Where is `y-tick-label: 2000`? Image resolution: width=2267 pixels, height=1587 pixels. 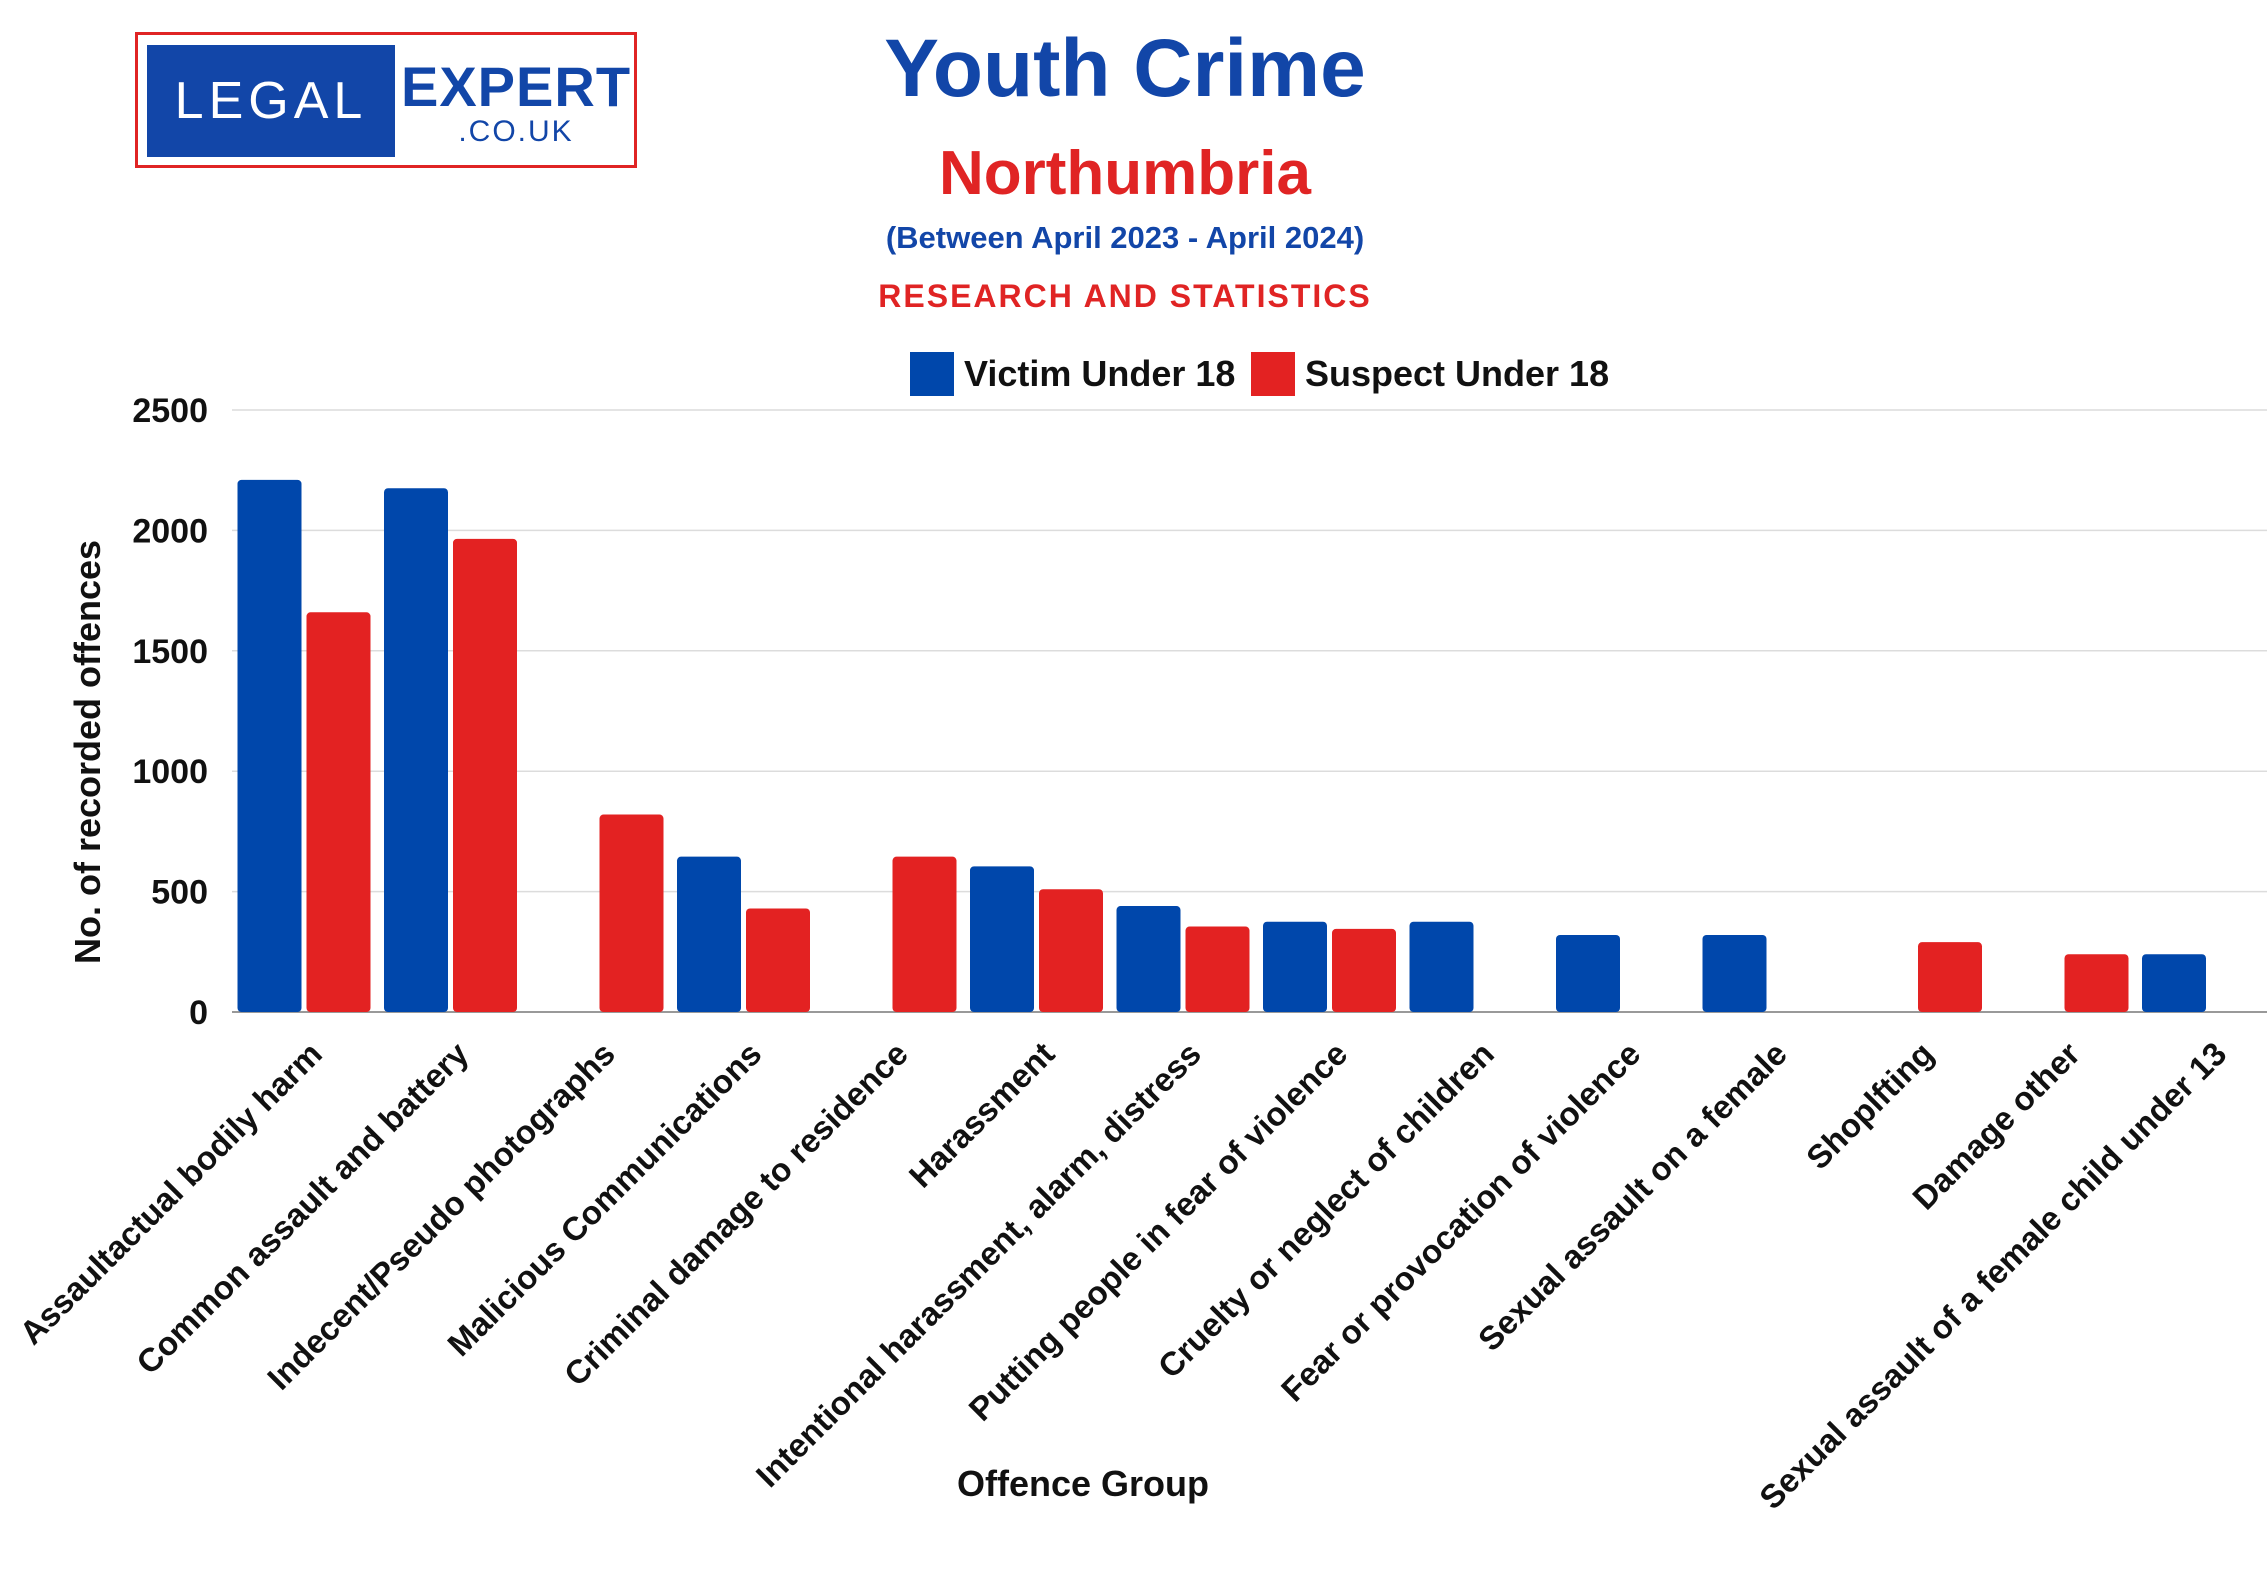
y-tick-label: 2000 is located at coordinates (170, 531).